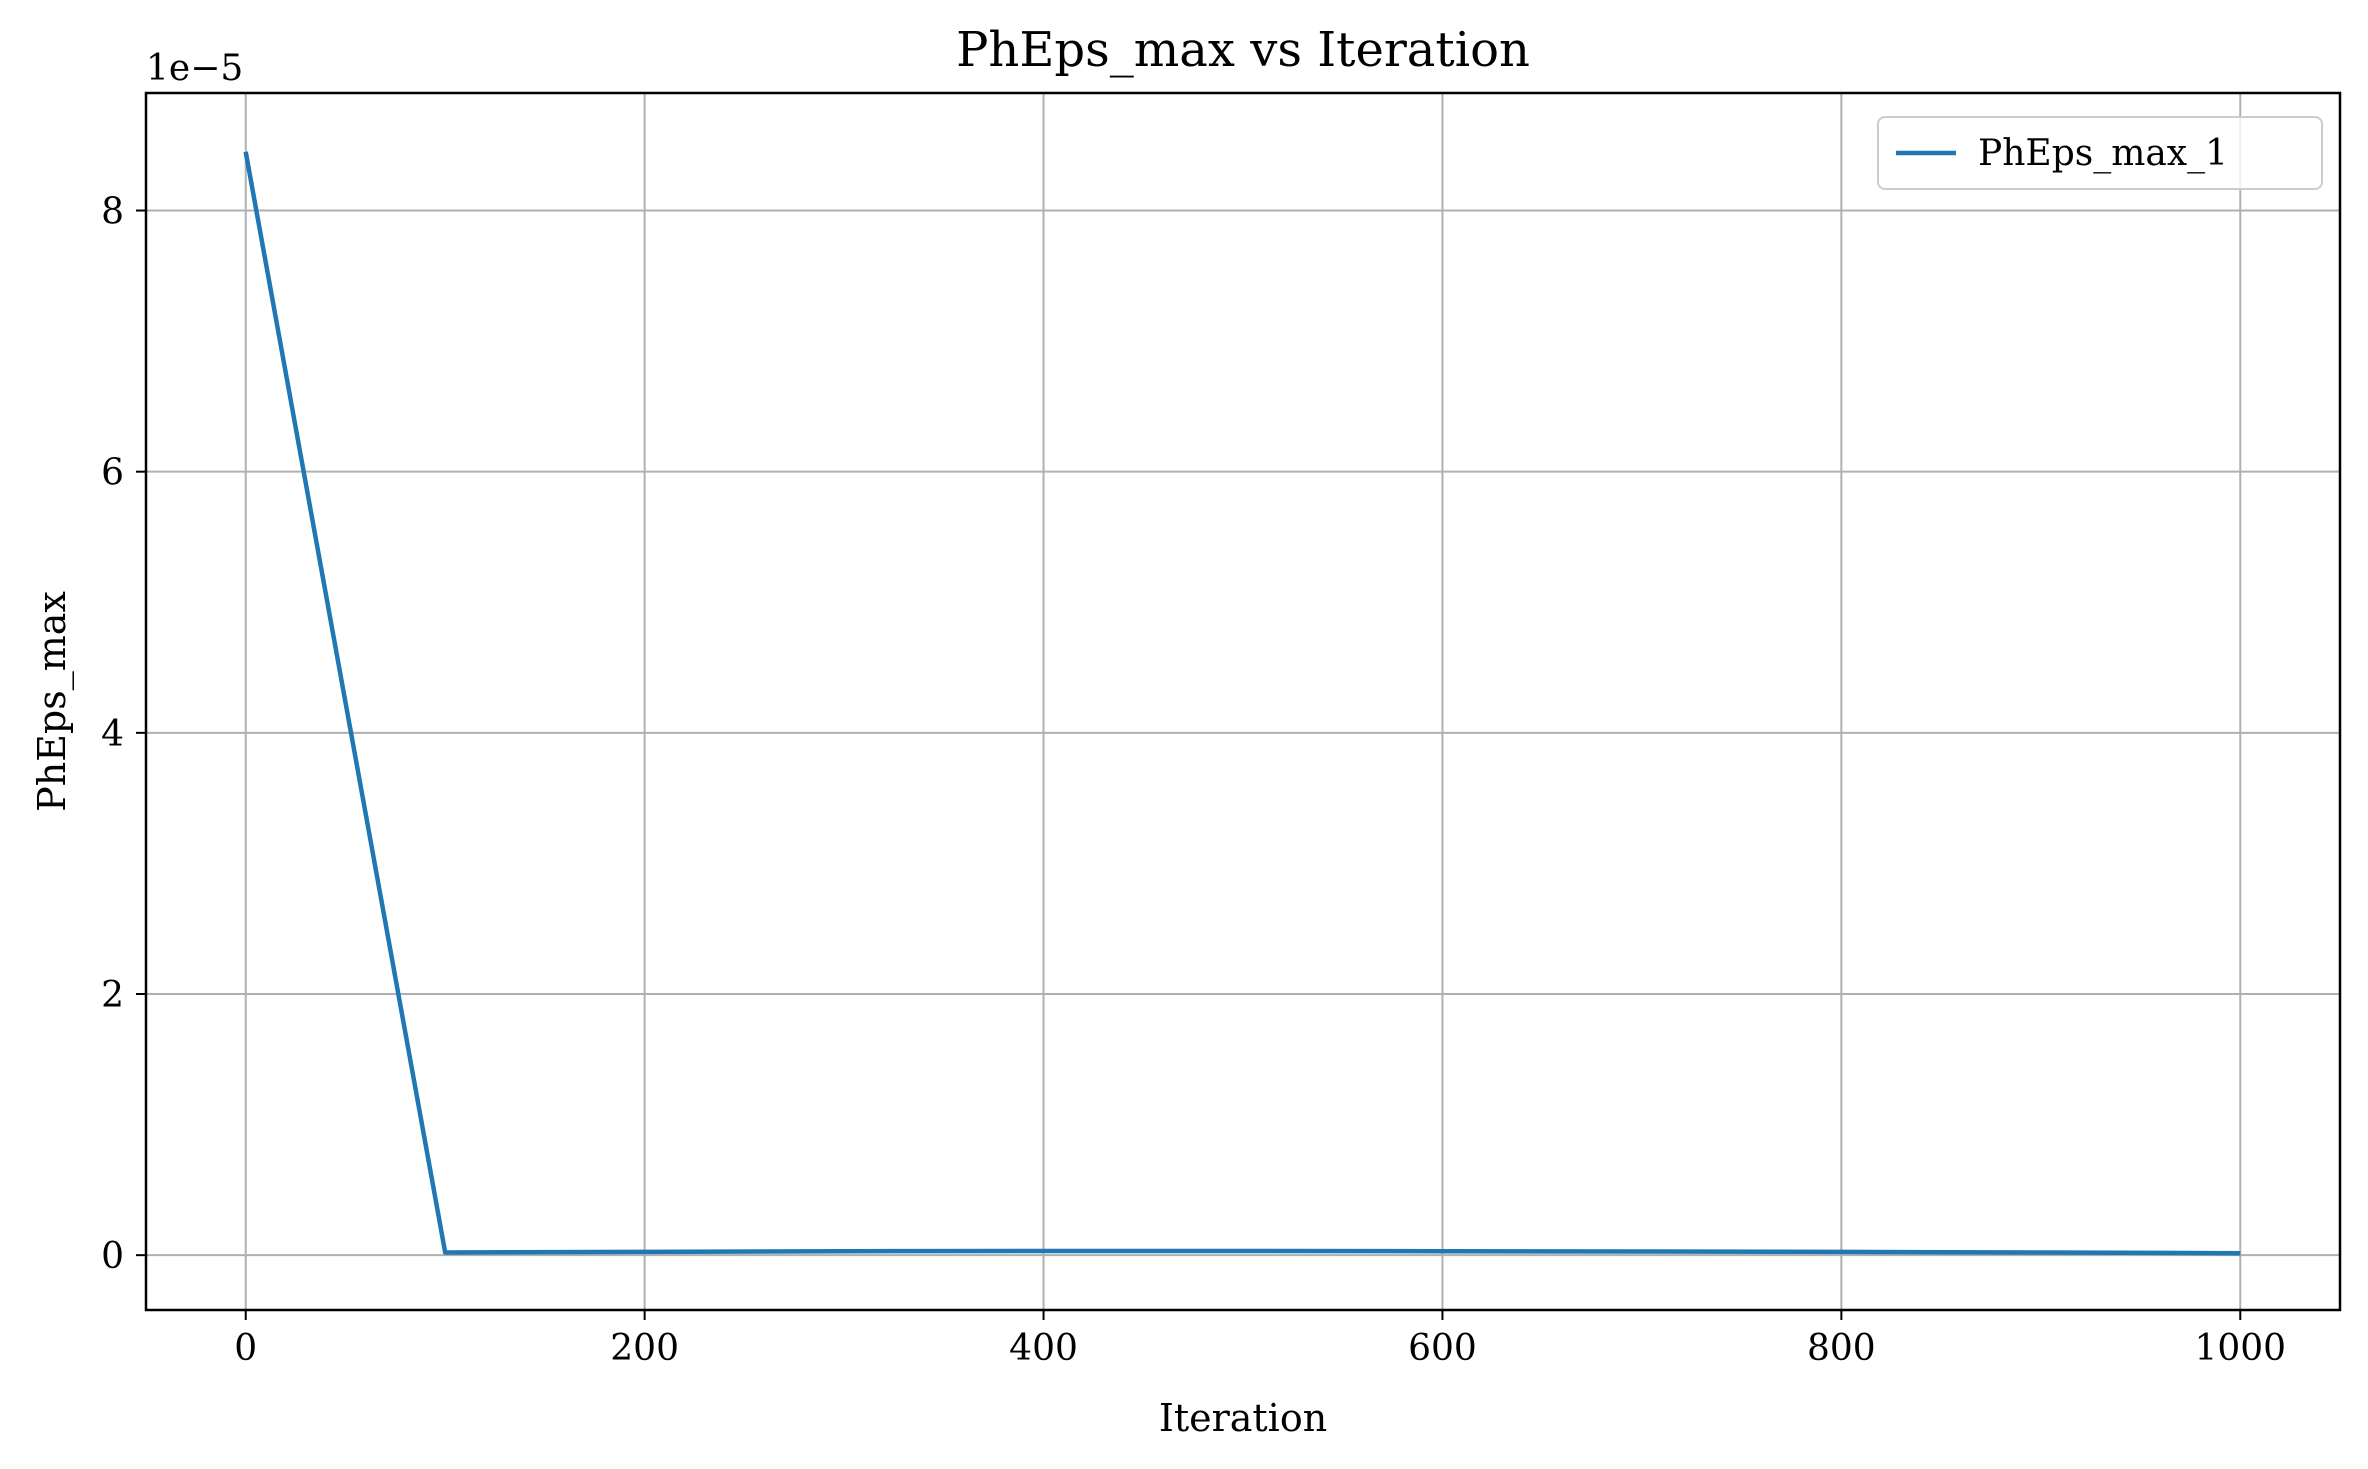 The image size is (2368, 1469). What do you see at coordinates (112, 1256) in the screenshot?
I see `y-tick-label: 0` at bounding box center [112, 1256].